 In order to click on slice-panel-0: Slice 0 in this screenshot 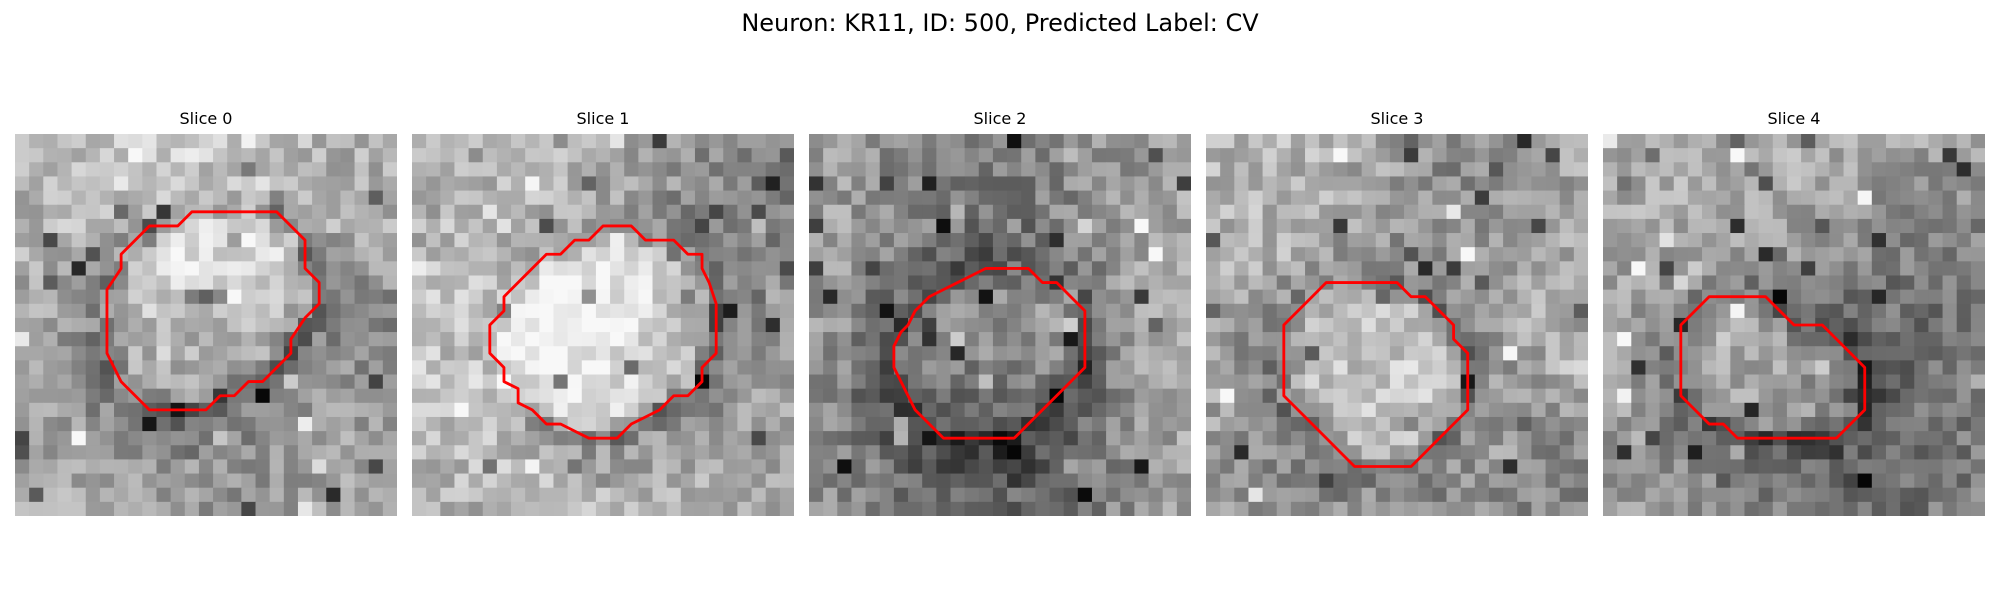, I will do `click(206, 312)`.